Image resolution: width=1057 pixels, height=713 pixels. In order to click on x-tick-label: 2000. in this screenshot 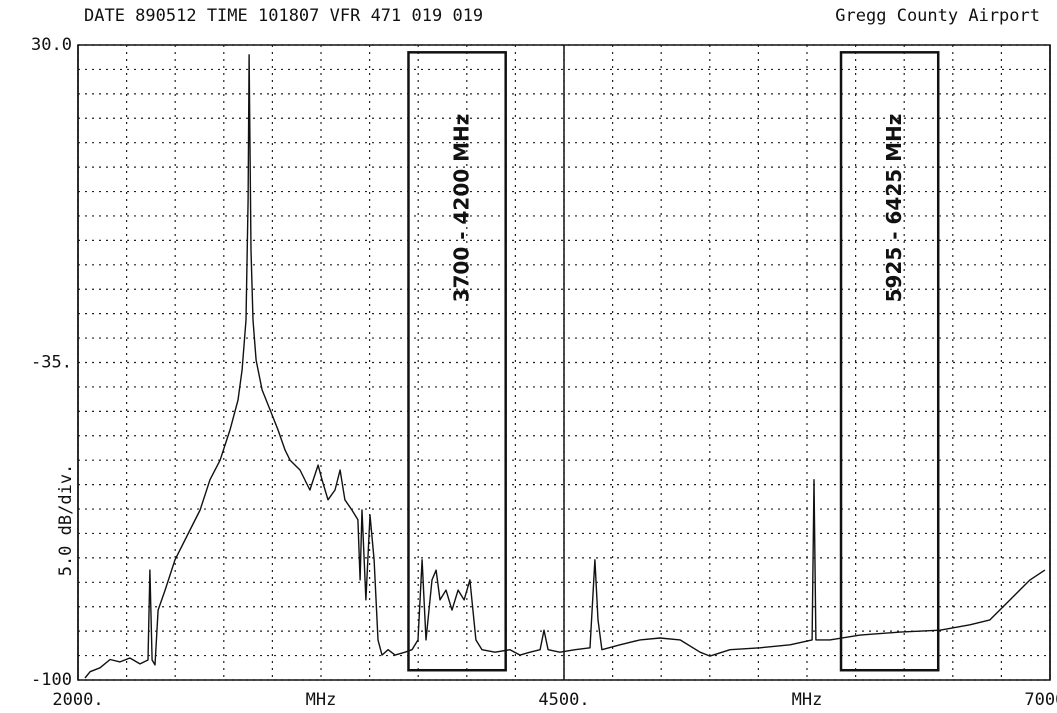, I will do `click(77, 700)`.